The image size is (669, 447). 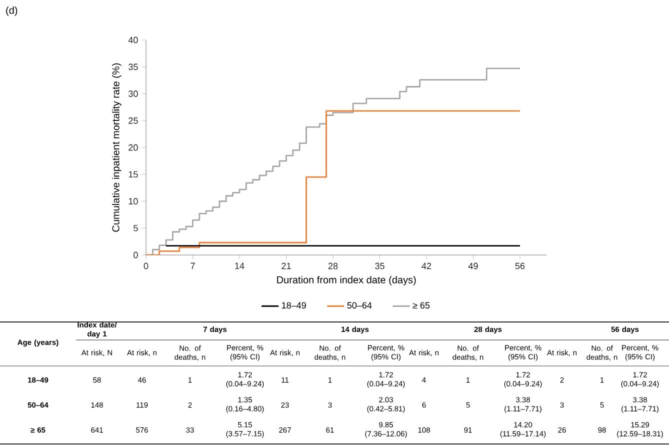 I want to click on legend-label: ≥ 65, so click(x=421, y=305).